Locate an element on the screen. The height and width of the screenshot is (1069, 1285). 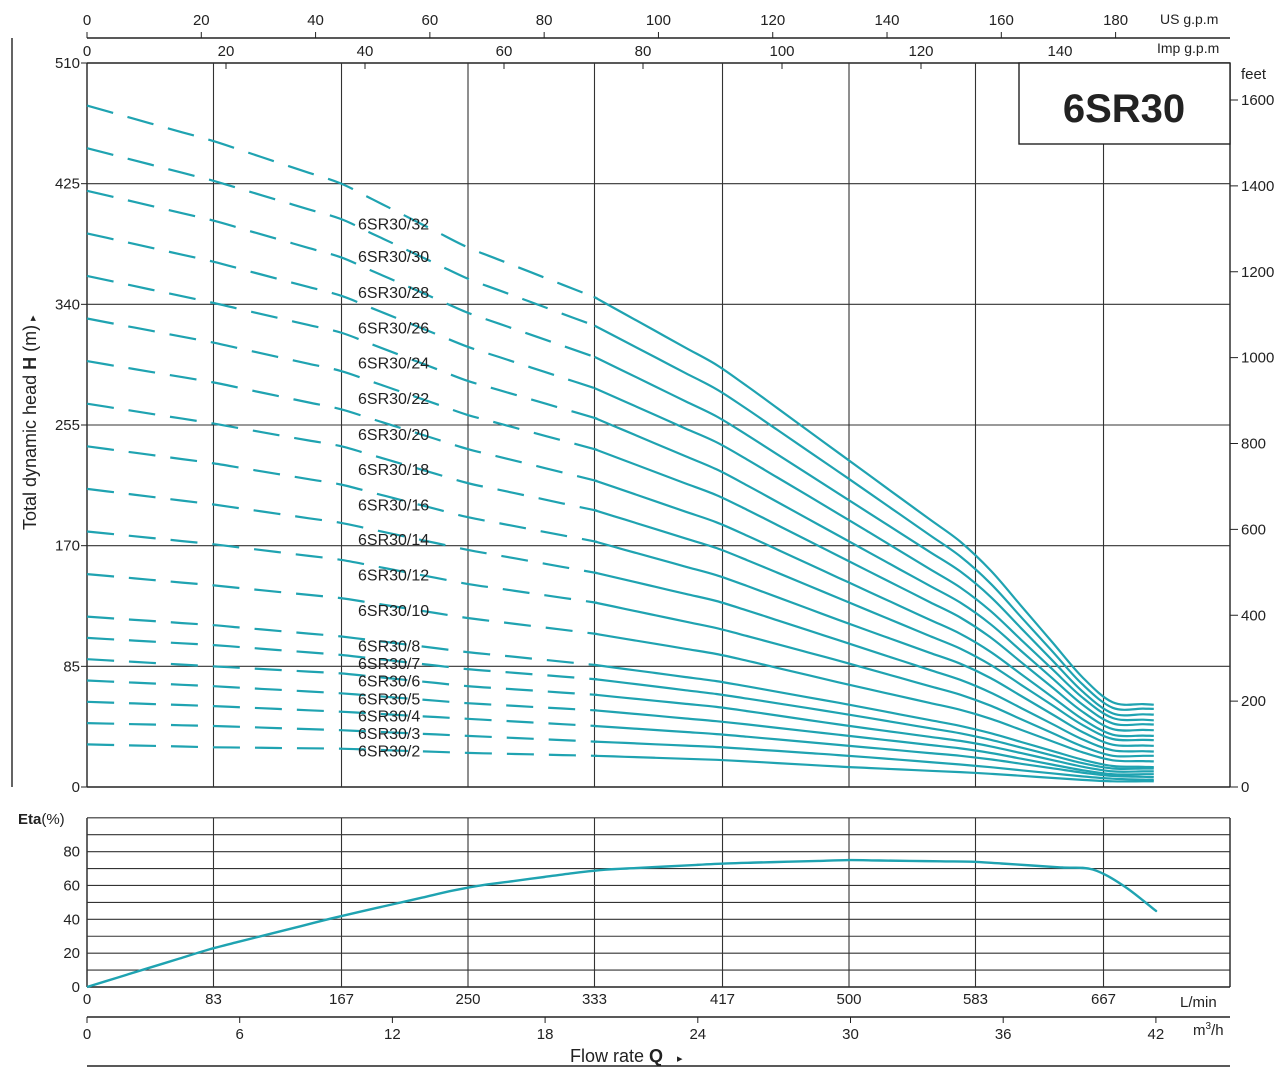
head-axis-title: Total dynamic head H (m)▸ is located at coordinates (30, 422).